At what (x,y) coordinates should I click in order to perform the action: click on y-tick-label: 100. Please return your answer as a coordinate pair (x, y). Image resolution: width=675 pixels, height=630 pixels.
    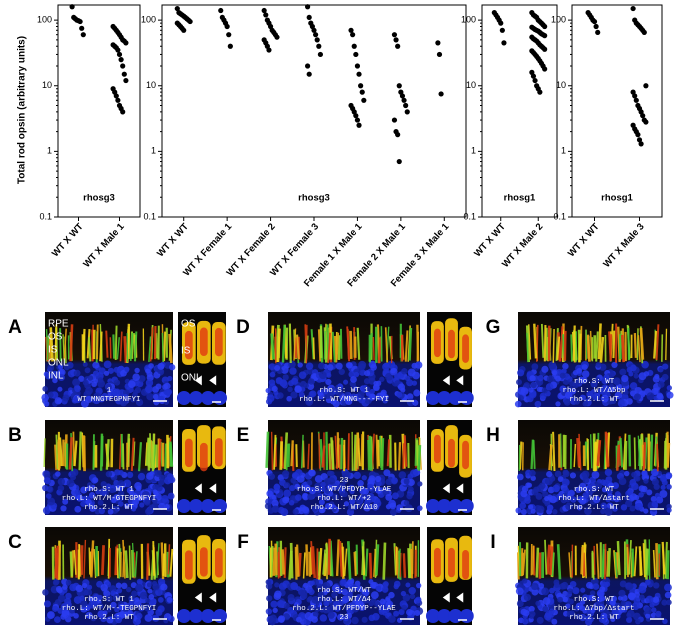
    Looking at the image, I should click on (468, 19).